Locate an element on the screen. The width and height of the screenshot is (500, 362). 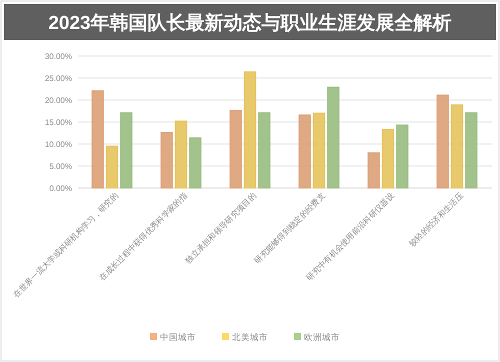
y-tick-label: 10.00% is located at coordinates (58, 144).